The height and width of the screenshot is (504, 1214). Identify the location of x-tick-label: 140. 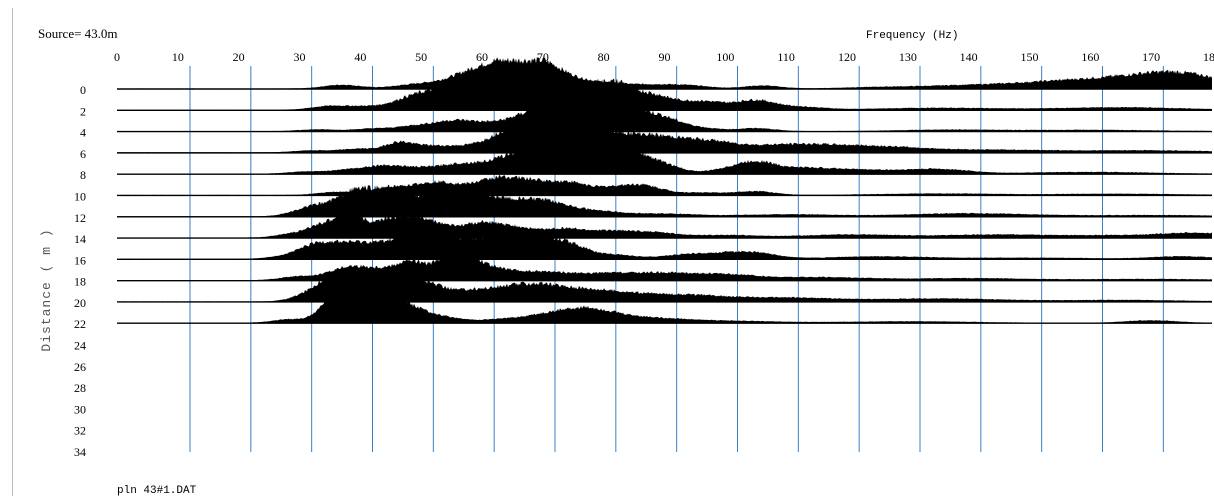
(969, 57).